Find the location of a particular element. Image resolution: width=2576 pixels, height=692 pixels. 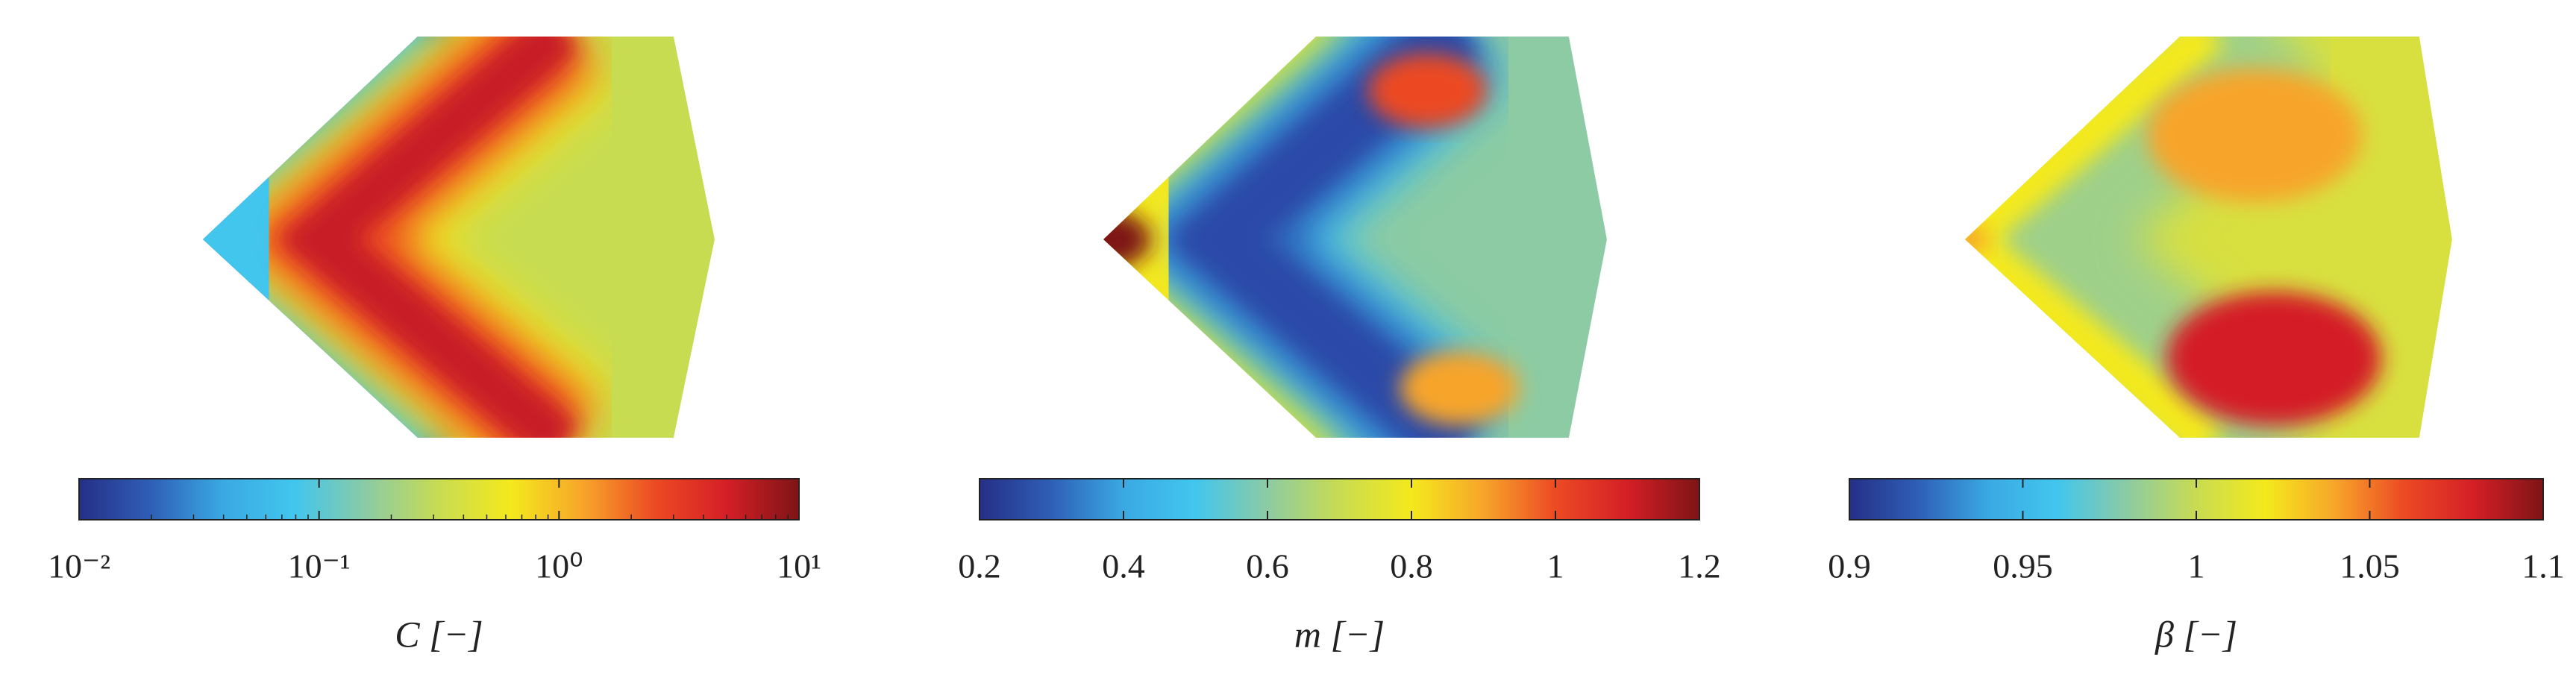

tick-label: 10⁻² is located at coordinates (79, 566).